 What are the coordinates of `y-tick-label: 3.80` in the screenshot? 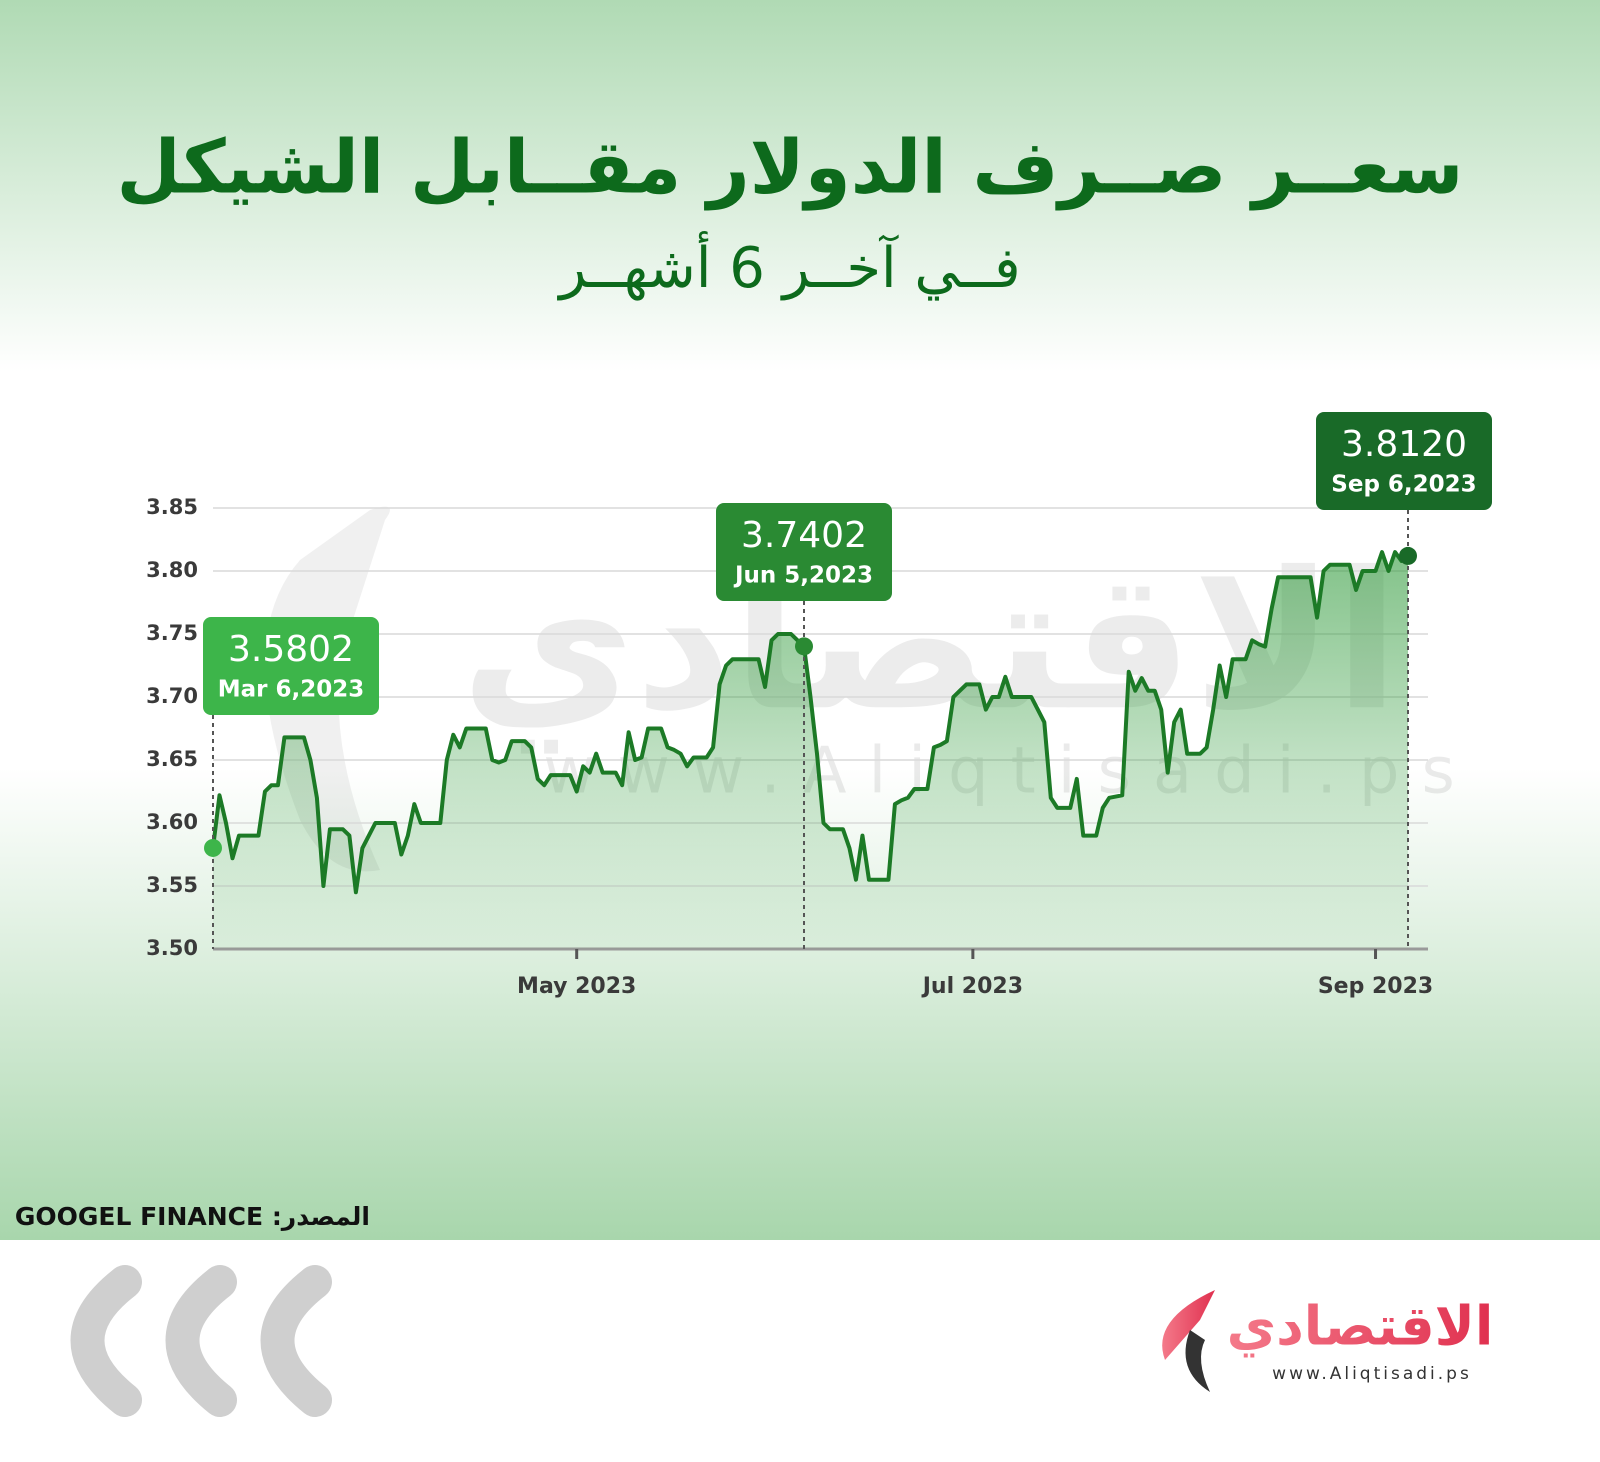 It's located at (172, 570).